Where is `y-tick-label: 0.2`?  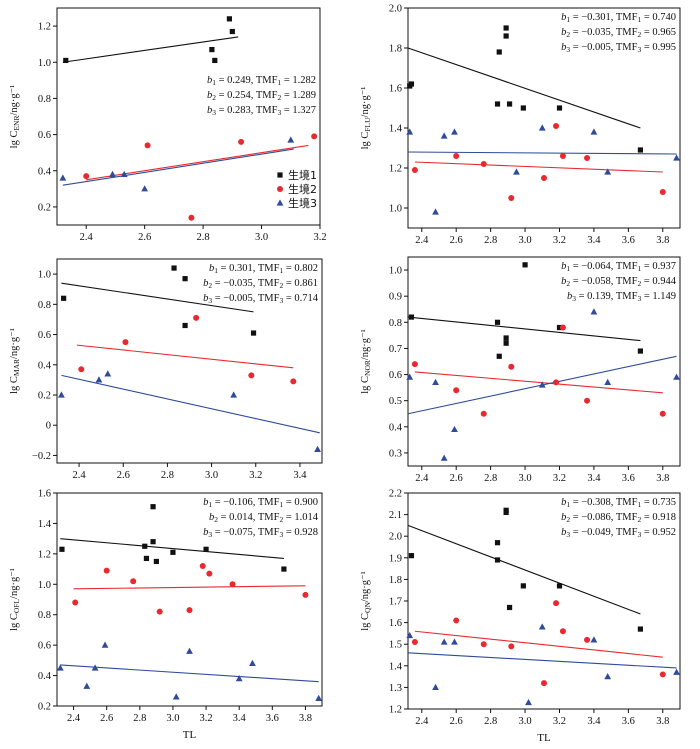 y-tick-label: 0.2 is located at coordinates (44, 707).